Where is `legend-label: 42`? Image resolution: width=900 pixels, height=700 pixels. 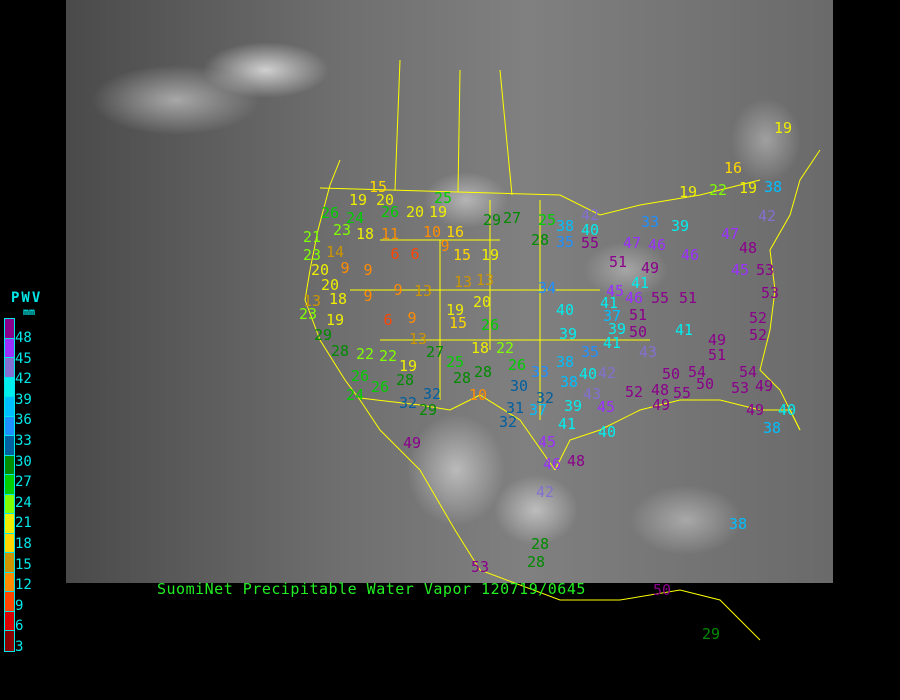
legend-label: 42 is located at coordinates (23, 379).